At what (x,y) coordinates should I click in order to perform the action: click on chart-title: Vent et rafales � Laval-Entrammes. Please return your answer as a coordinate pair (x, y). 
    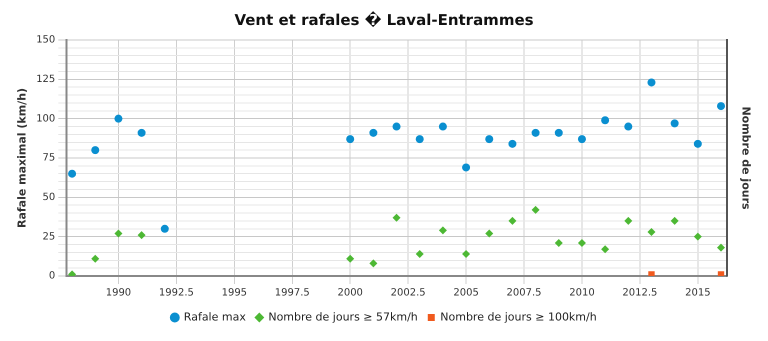
    Looking at the image, I should click on (384, 19).